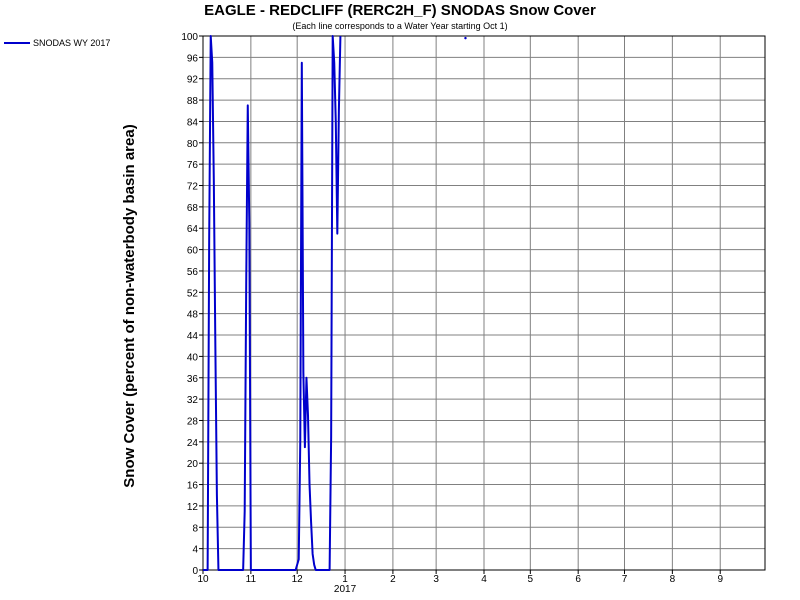 The height and width of the screenshot is (600, 800). What do you see at coordinates (193, 208) in the screenshot?
I see `y-tick-label: 68` at bounding box center [193, 208].